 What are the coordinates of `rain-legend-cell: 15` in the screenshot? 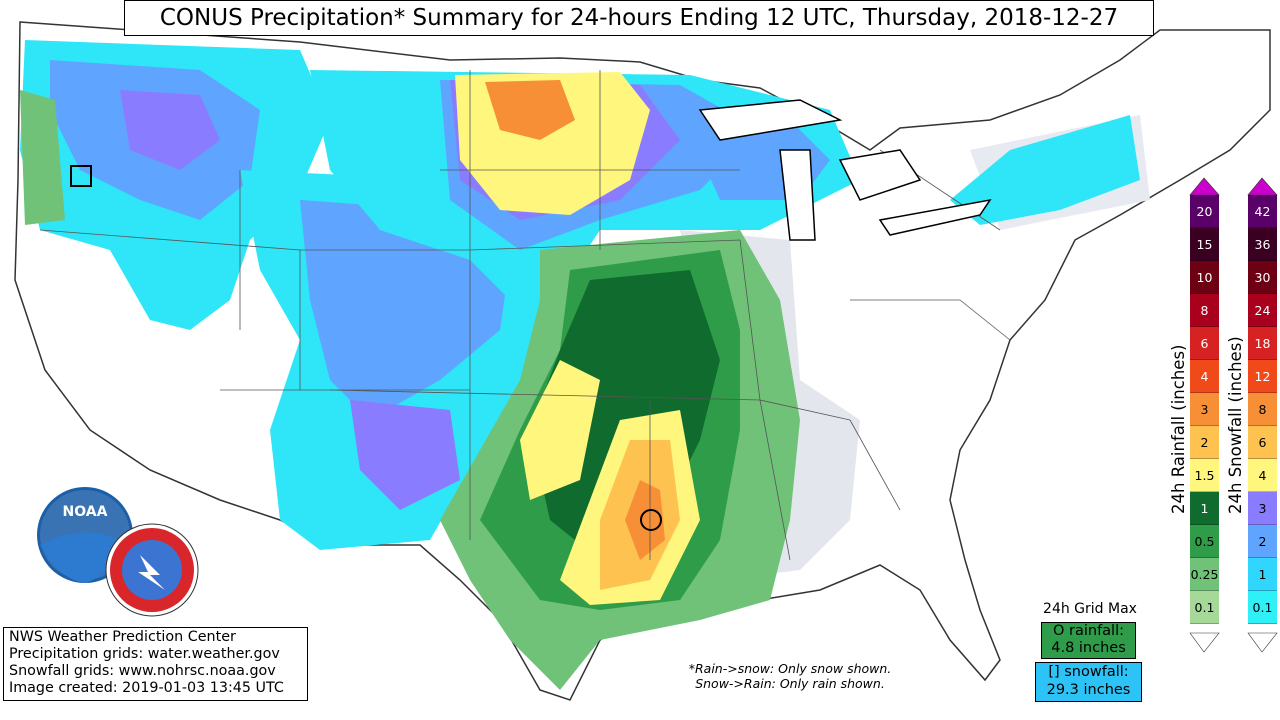 It's located at (1204, 244).